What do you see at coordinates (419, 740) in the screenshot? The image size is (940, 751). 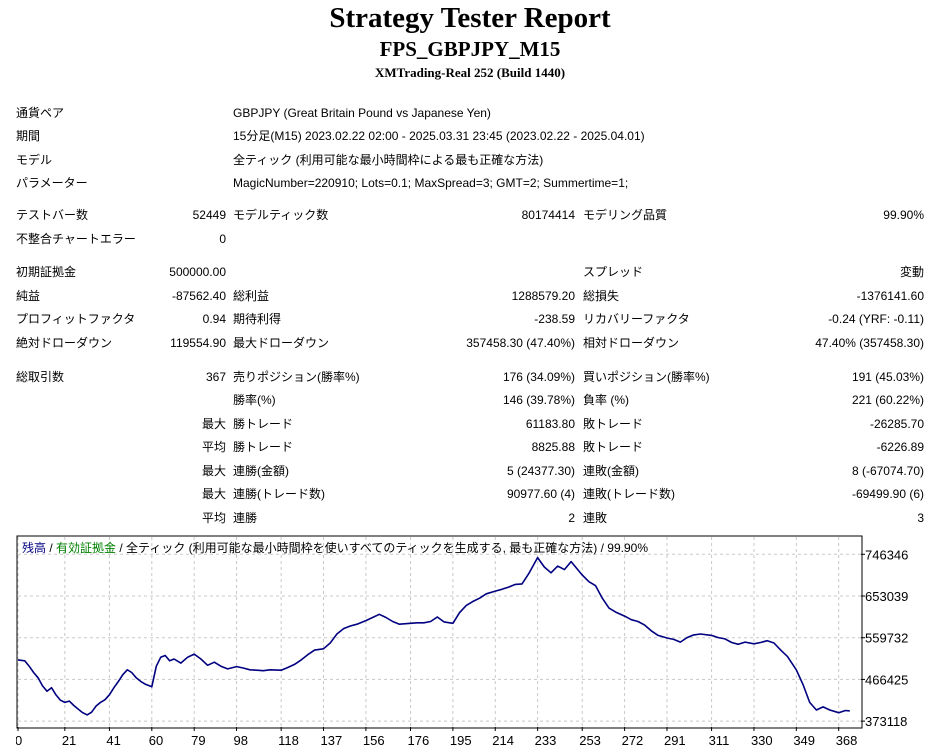 I see `x-tick-label: 176` at bounding box center [419, 740].